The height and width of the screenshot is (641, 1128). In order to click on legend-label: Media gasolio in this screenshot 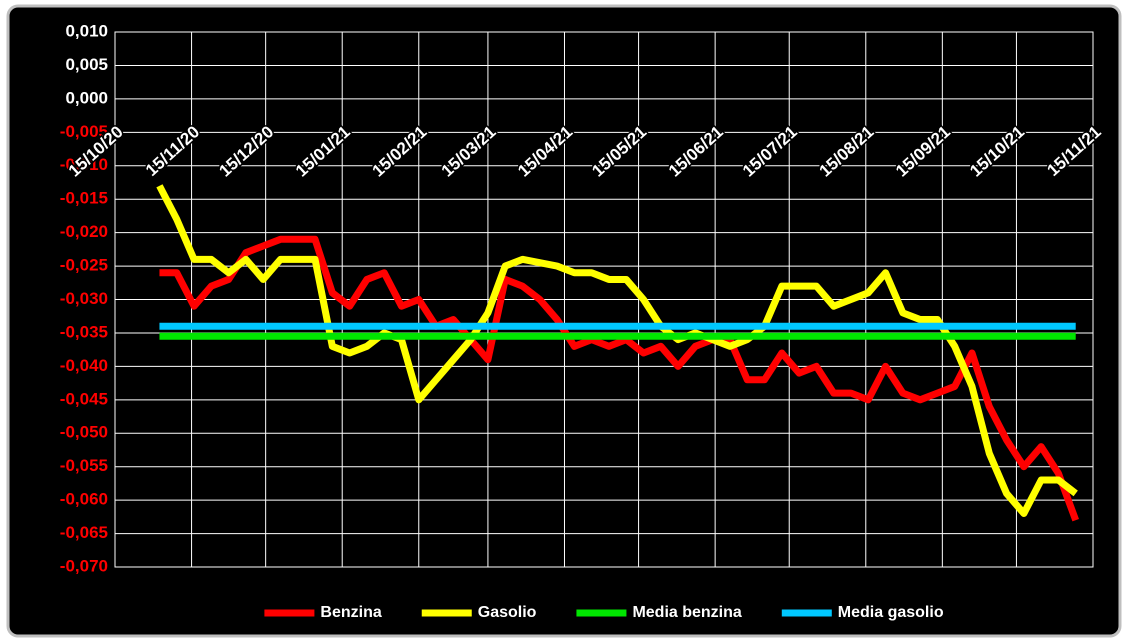, I will do `click(891, 612)`.